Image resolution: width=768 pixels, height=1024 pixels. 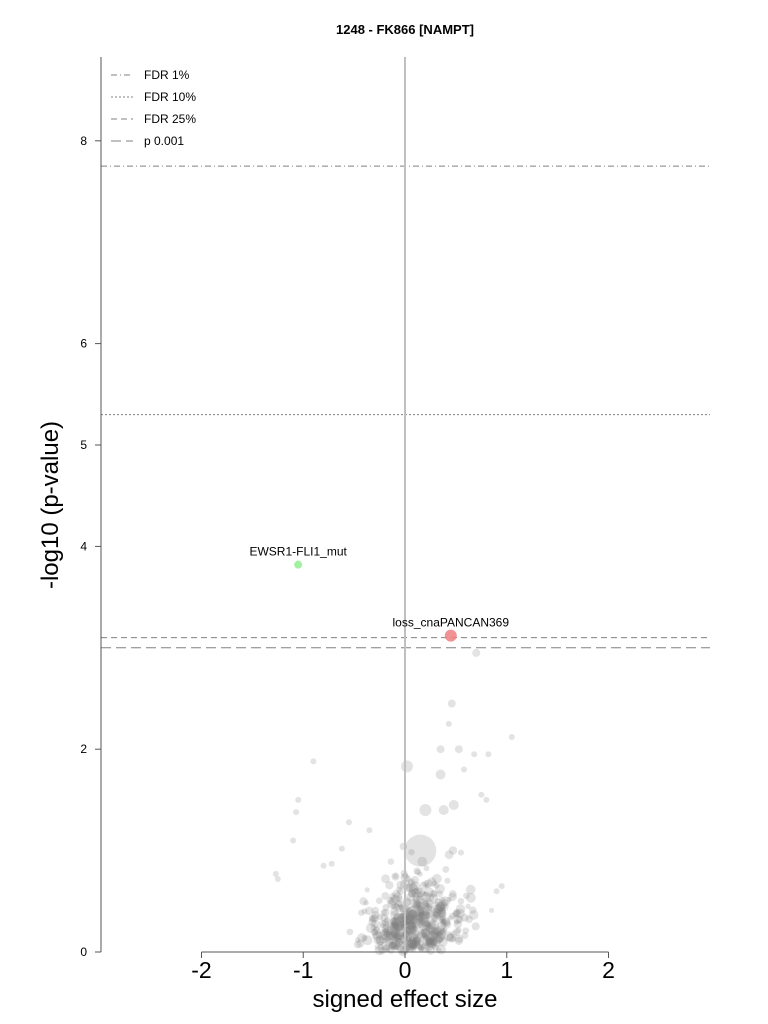 I want to click on x-tick-label: 1, so click(x=506, y=970).